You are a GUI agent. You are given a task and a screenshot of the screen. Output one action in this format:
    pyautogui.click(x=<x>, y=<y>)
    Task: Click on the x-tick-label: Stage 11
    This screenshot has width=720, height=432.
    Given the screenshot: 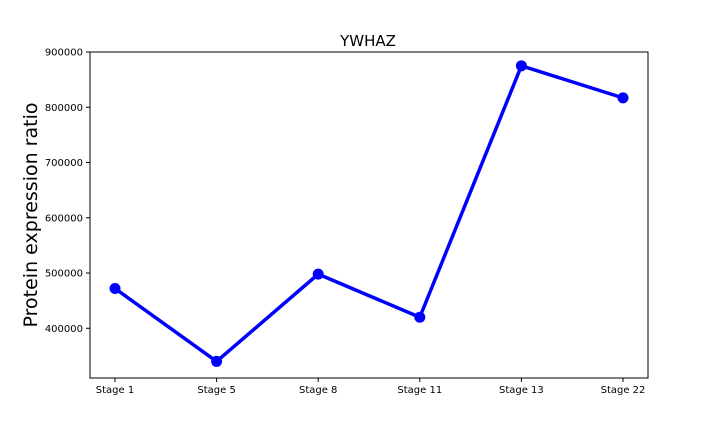 What is the action you would take?
    pyautogui.click(x=419, y=390)
    